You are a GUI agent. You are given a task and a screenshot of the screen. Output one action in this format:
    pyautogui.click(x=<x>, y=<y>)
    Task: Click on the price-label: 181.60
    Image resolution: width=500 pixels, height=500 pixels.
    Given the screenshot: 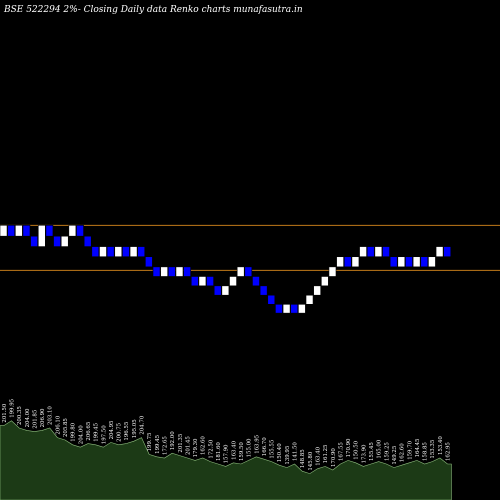 What is the action you would take?
    pyautogui.click(x=219, y=451)
    